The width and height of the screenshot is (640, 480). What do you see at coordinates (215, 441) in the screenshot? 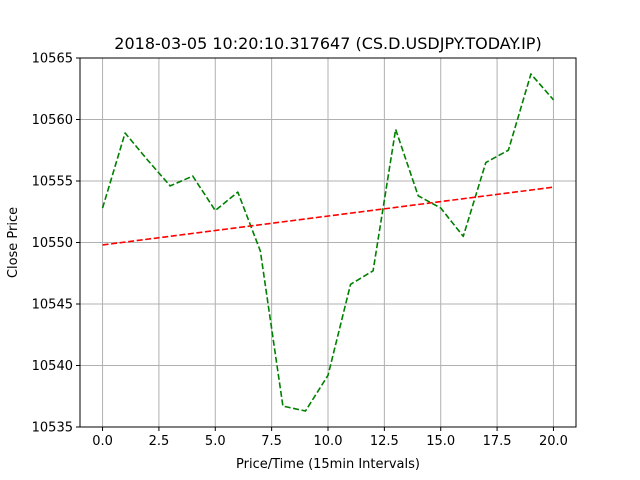
I see `x-tick-label: 5.0` at bounding box center [215, 441].